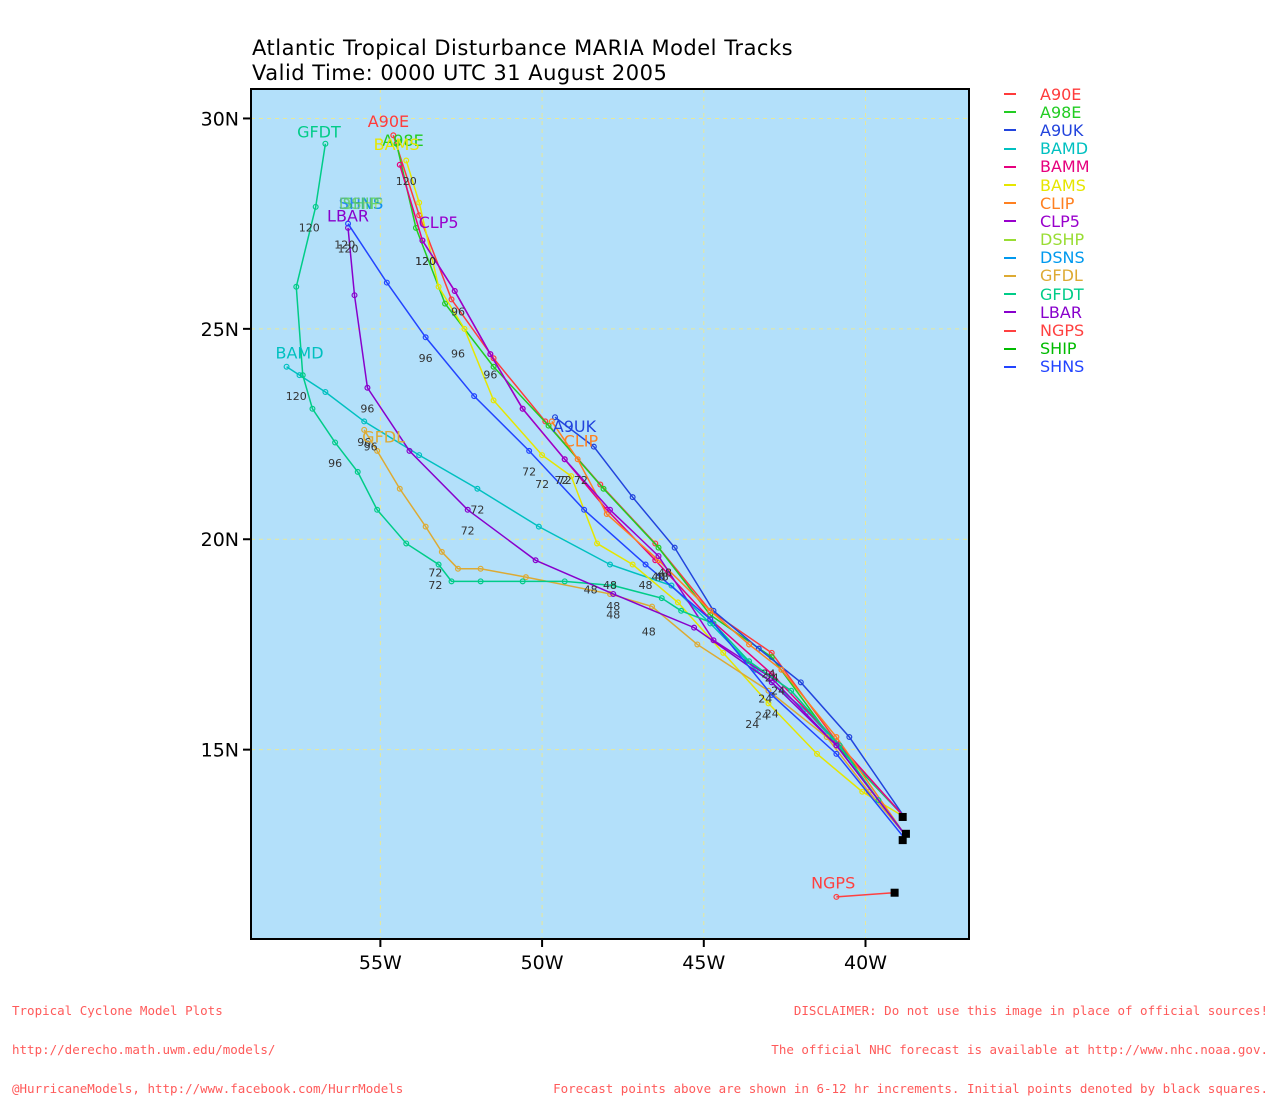  I want to click on x-tick-label: 50W, so click(542, 963).